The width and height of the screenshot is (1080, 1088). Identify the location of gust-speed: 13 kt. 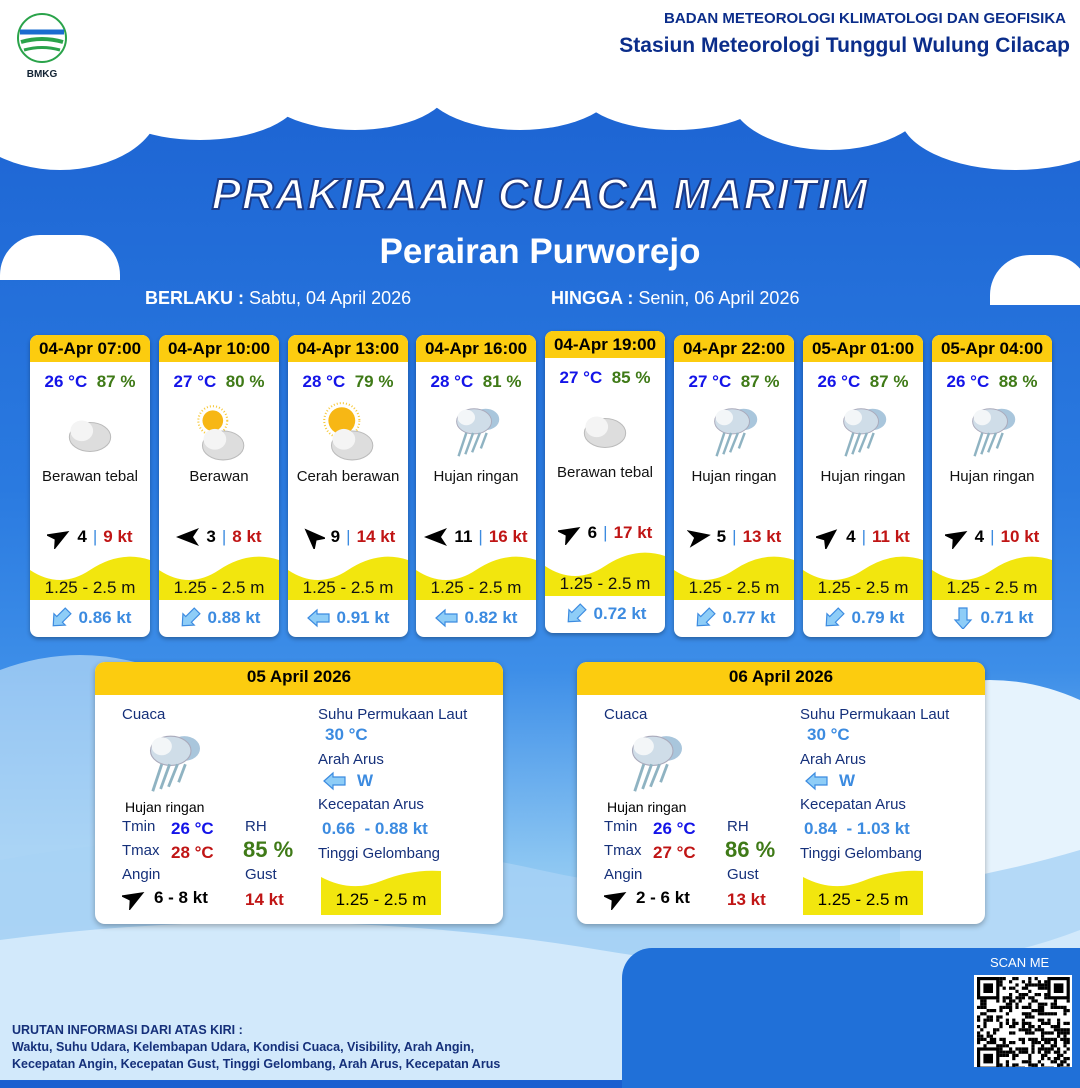
(762, 537).